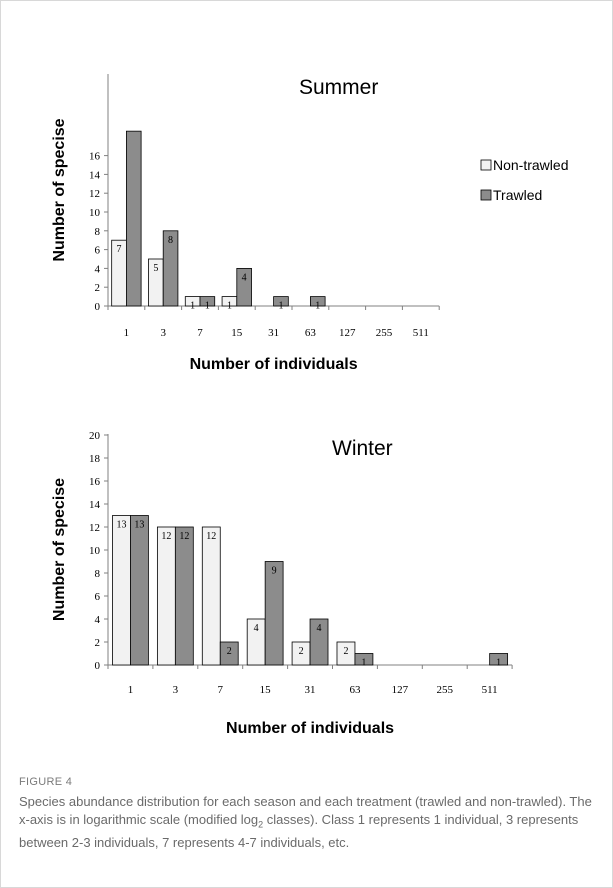 This screenshot has width=613, height=888. I want to click on chart-title: Summer, so click(338, 87).